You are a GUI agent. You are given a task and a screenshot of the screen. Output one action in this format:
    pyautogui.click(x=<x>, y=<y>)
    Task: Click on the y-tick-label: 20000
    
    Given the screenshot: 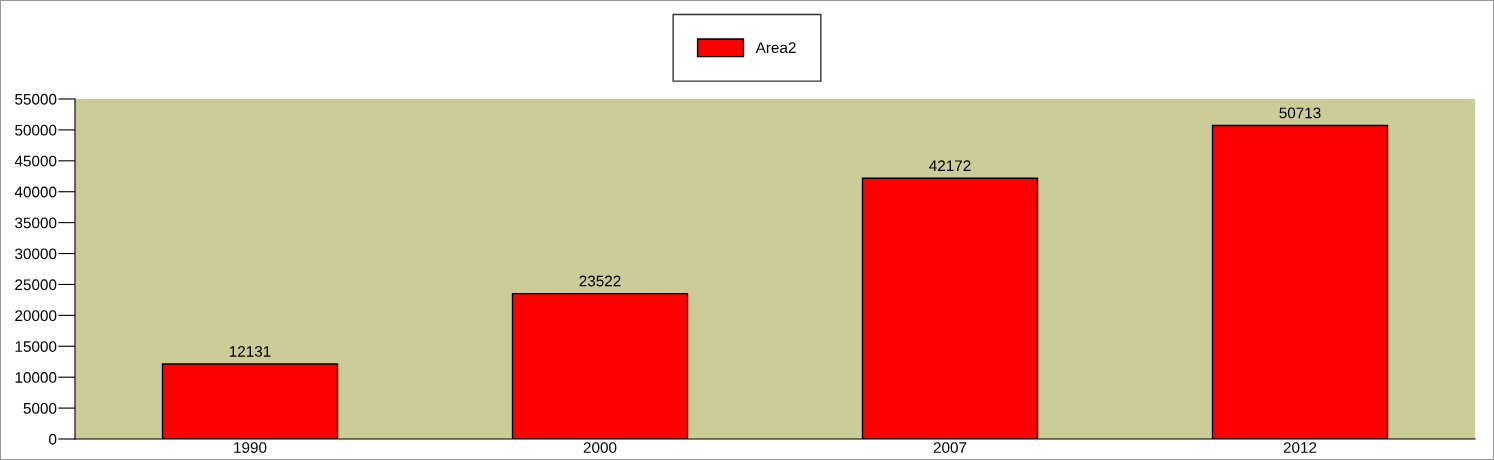 What is the action you would take?
    pyautogui.click(x=36, y=316)
    